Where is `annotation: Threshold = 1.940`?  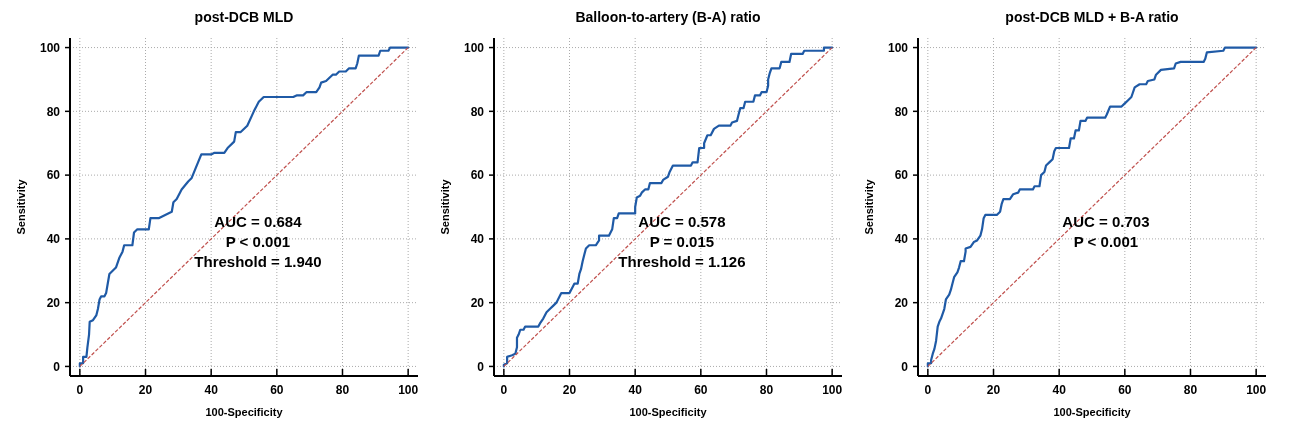 annotation: Threshold = 1.940 is located at coordinates (258, 262).